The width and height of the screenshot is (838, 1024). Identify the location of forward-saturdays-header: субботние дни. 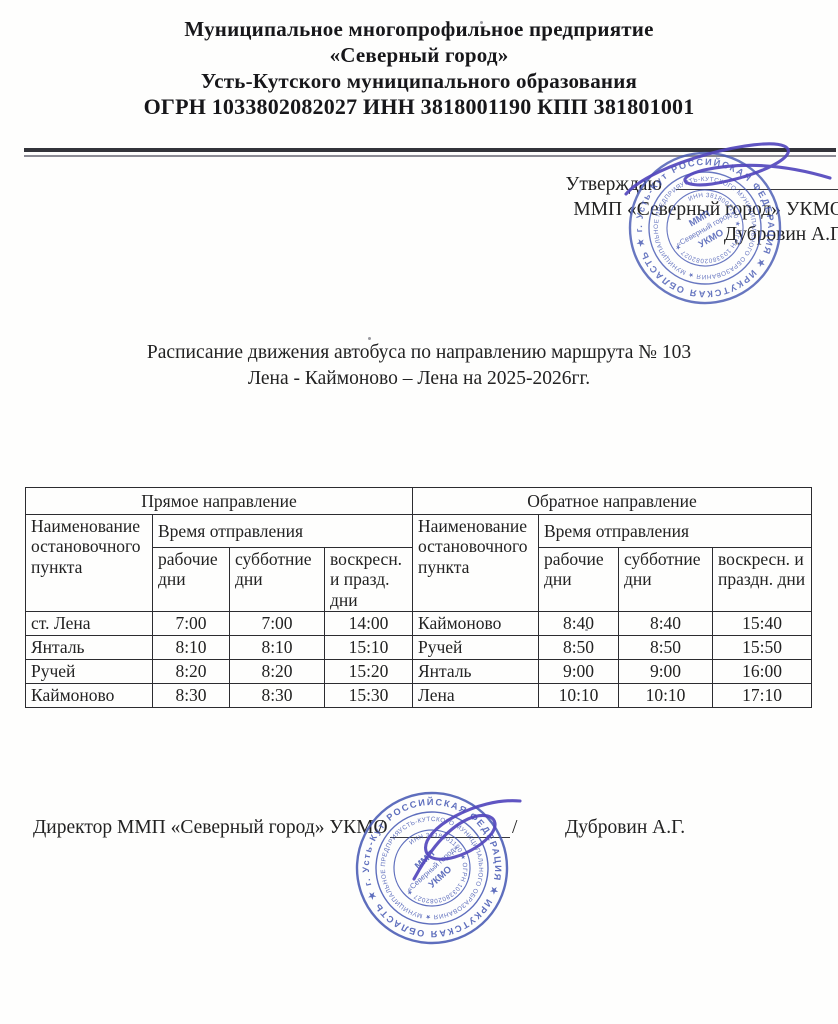
(277, 579).